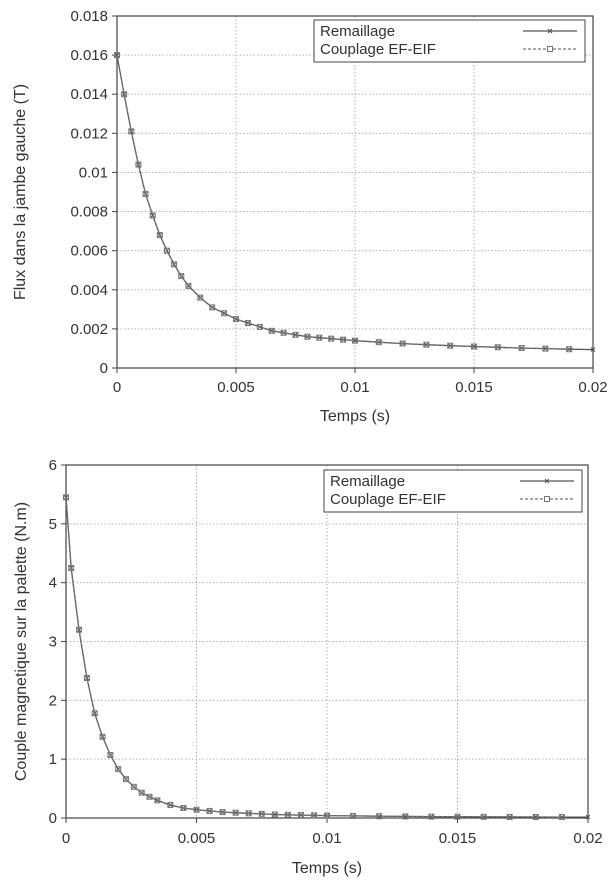 The height and width of the screenshot is (896, 616). Describe the element at coordinates (89, 290) in the screenshot. I see `y-tick-label: 0.004` at that location.